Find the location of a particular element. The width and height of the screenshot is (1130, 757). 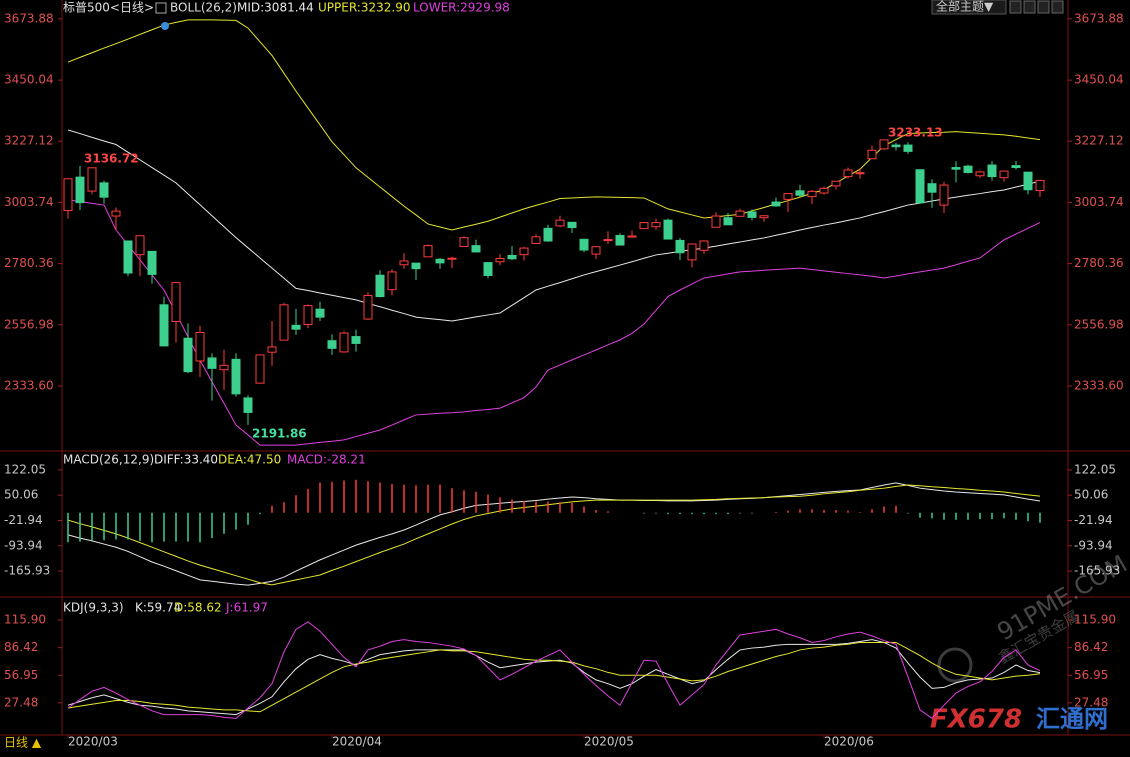

panel-title: MACD(26,12,9) is located at coordinates (108, 460).